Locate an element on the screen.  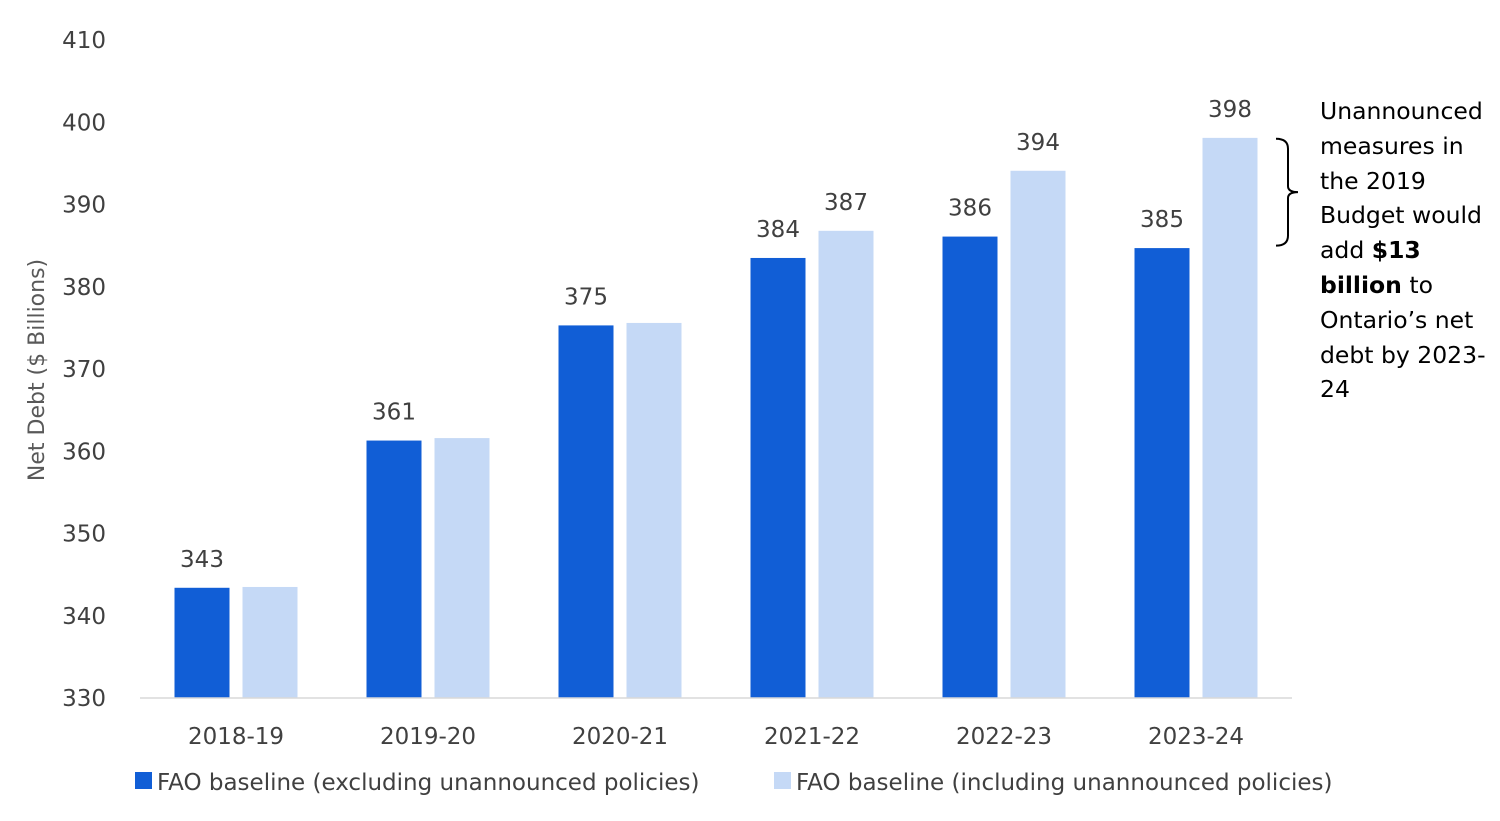
data-label: 384 is located at coordinates (778, 230).